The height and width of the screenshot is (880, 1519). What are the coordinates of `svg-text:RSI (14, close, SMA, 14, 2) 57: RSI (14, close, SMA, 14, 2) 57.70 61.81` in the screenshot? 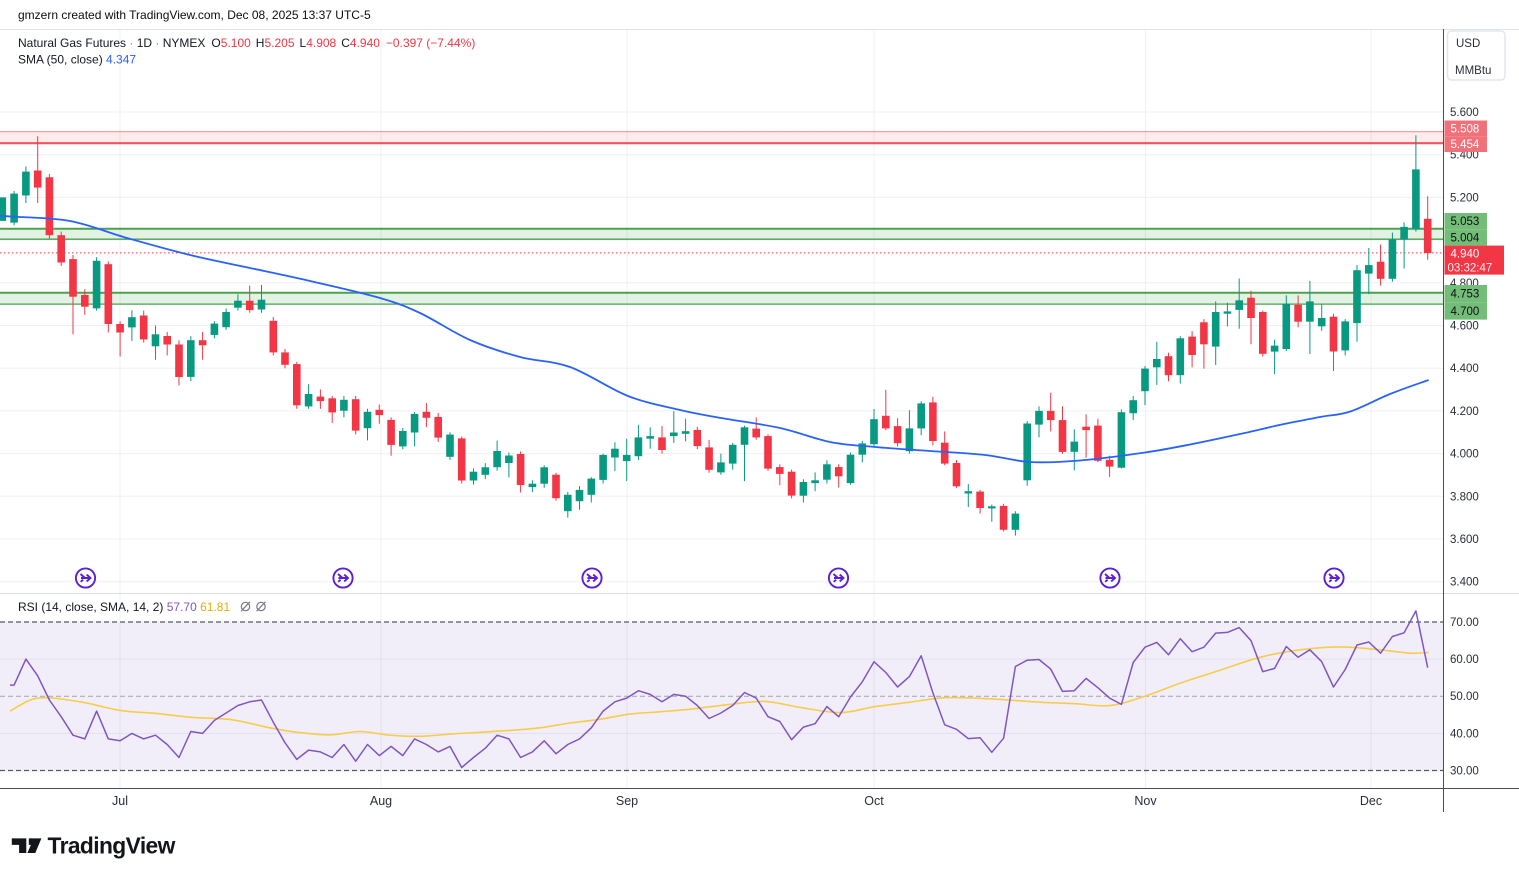 It's located at (124, 607).